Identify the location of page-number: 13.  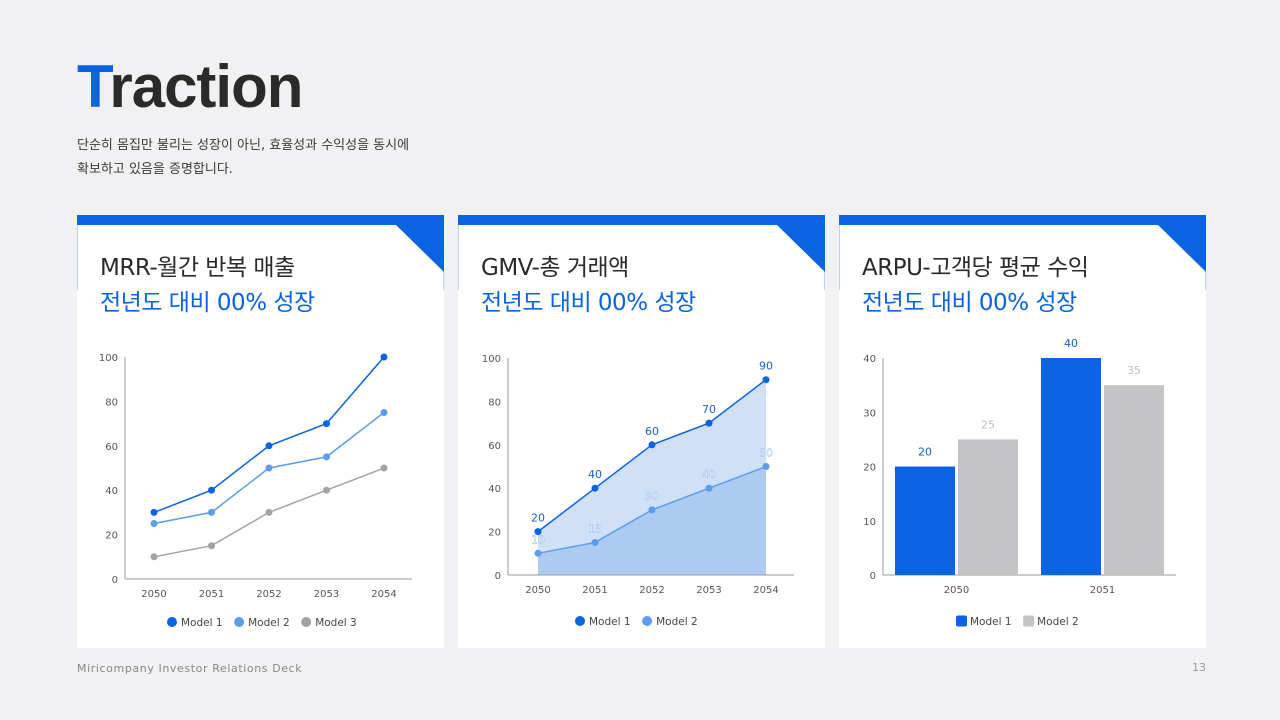
(1199, 667).